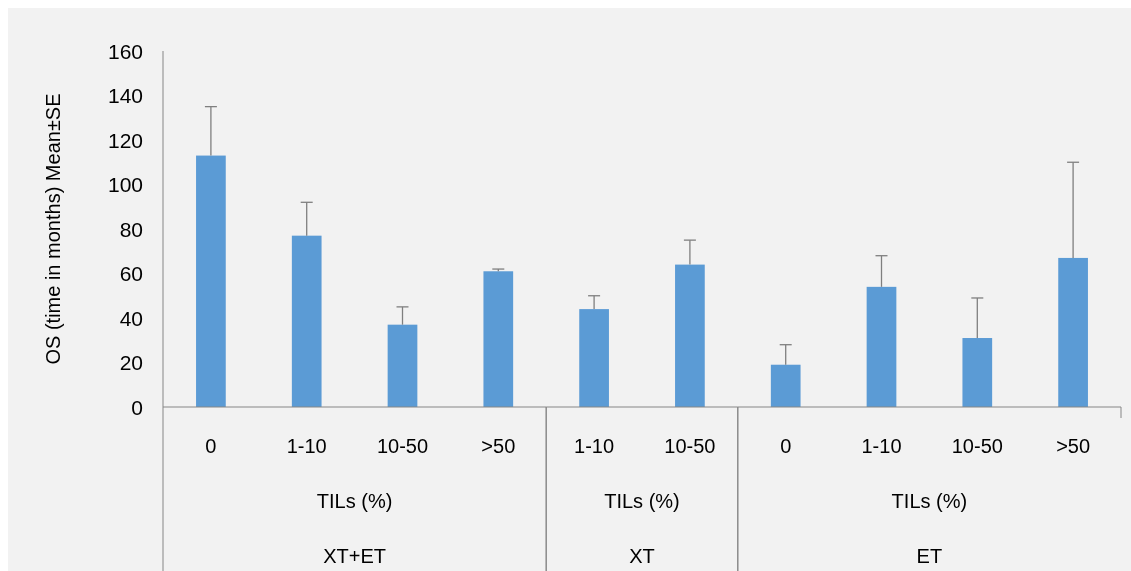  Describe the element at coordinates (131, 273) in the screenshot. I see `y-tick-label: 60` at that location.